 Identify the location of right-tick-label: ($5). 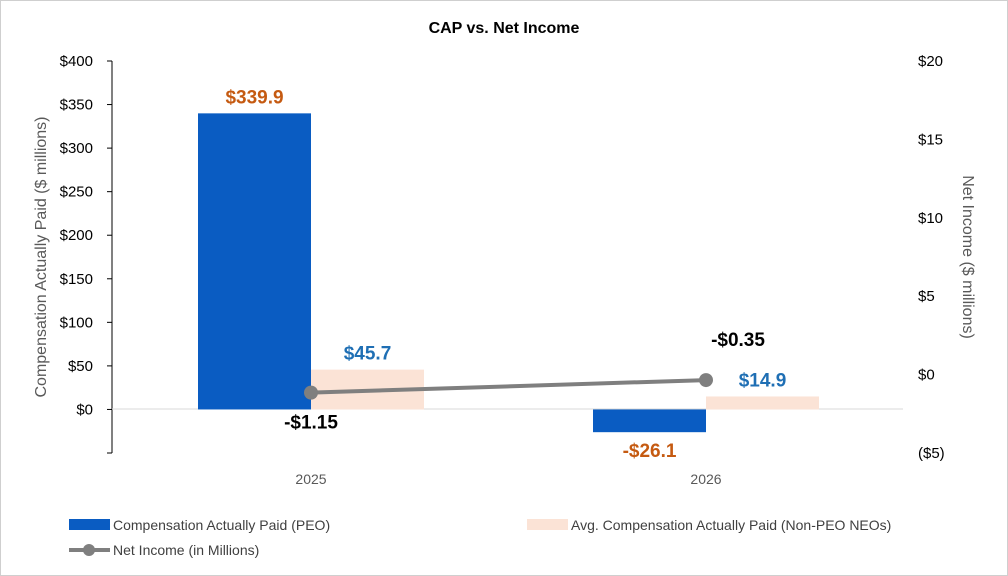
(931, 453).